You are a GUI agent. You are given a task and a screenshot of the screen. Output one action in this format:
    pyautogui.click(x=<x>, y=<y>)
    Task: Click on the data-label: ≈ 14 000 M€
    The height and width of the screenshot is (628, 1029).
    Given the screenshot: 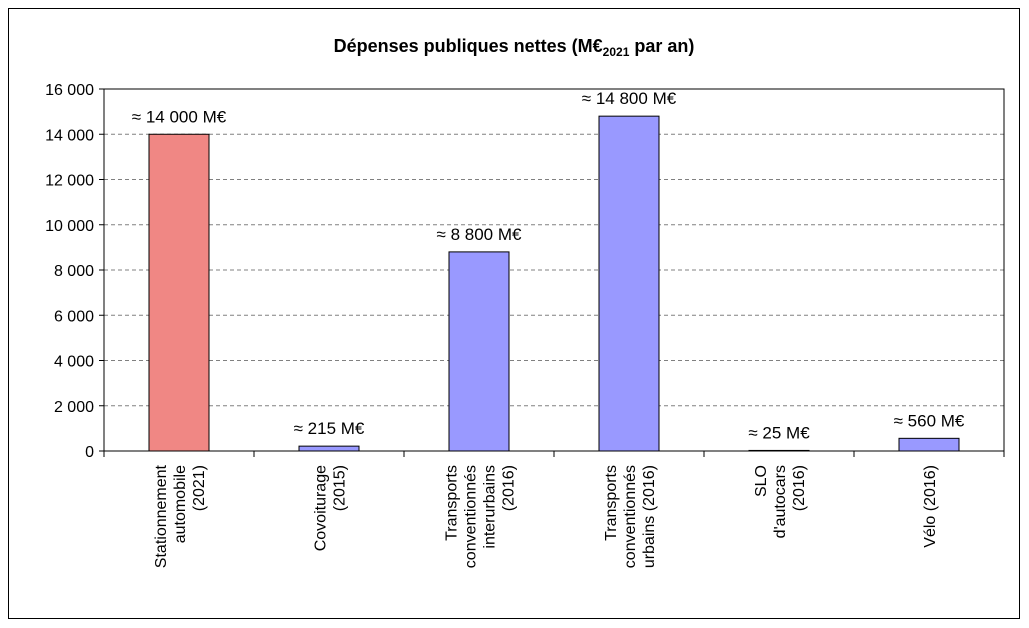 What is the action you would take?
    pyautogui.click(x=179, y=116)
    